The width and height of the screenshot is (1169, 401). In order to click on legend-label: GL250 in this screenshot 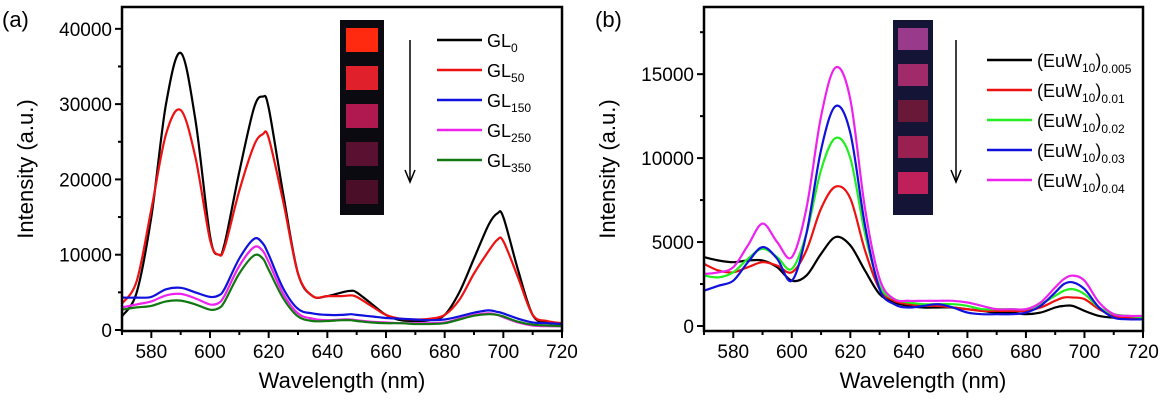, I will do `click(509, 133)`.